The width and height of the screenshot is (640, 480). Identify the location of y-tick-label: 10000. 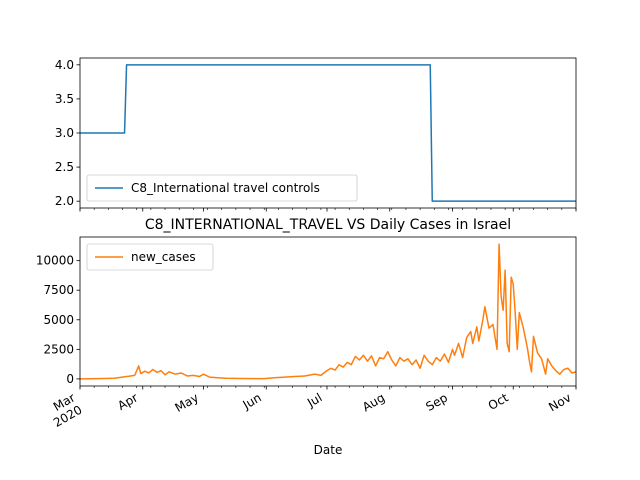
(55, 261).